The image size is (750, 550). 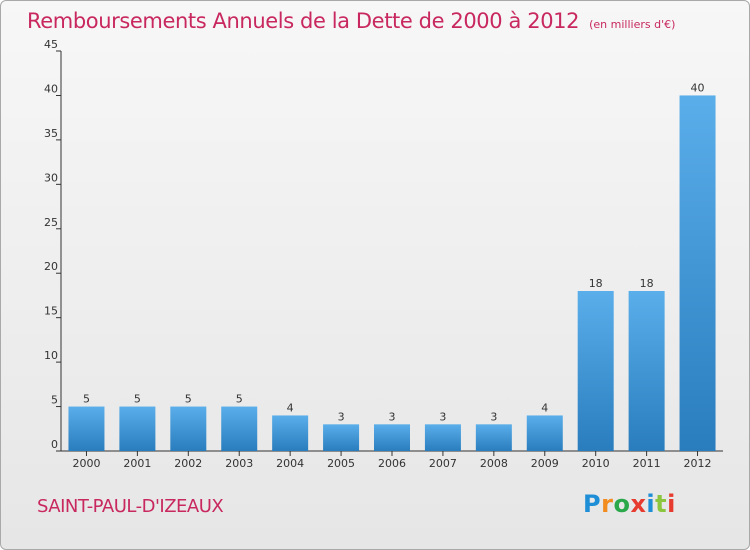 What do you see at coordinates (130, 506) in the screenshot?
I see `town-name: SAINT-PAUL-D'IZEAUX` at bounding box center [130, 506].